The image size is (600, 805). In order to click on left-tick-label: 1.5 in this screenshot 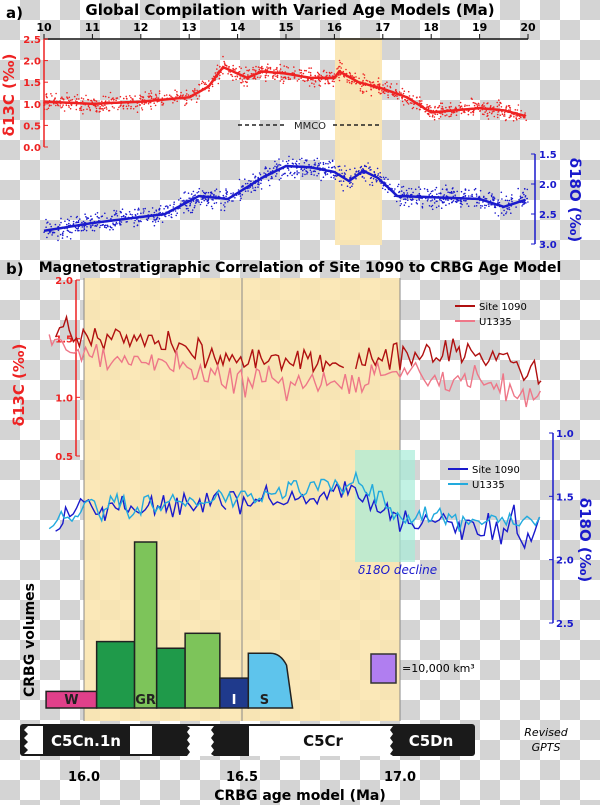, I will do `click(64, 340)`.